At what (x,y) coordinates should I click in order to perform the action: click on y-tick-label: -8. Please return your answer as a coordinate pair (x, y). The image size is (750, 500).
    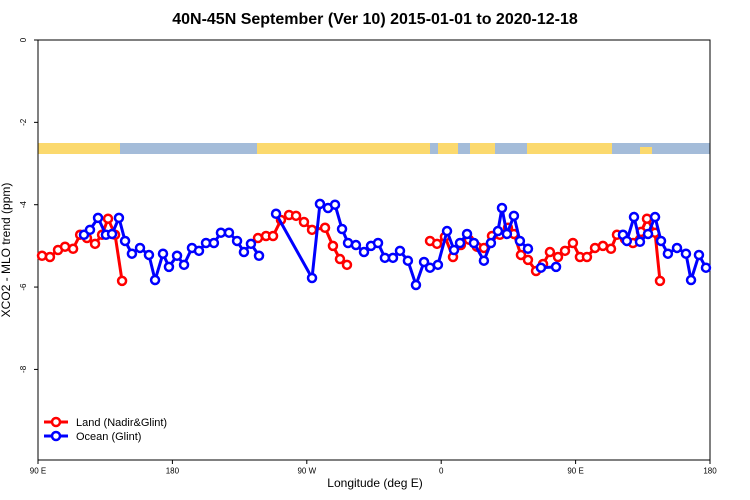
    Looking at the image, I should click on (23, 369).